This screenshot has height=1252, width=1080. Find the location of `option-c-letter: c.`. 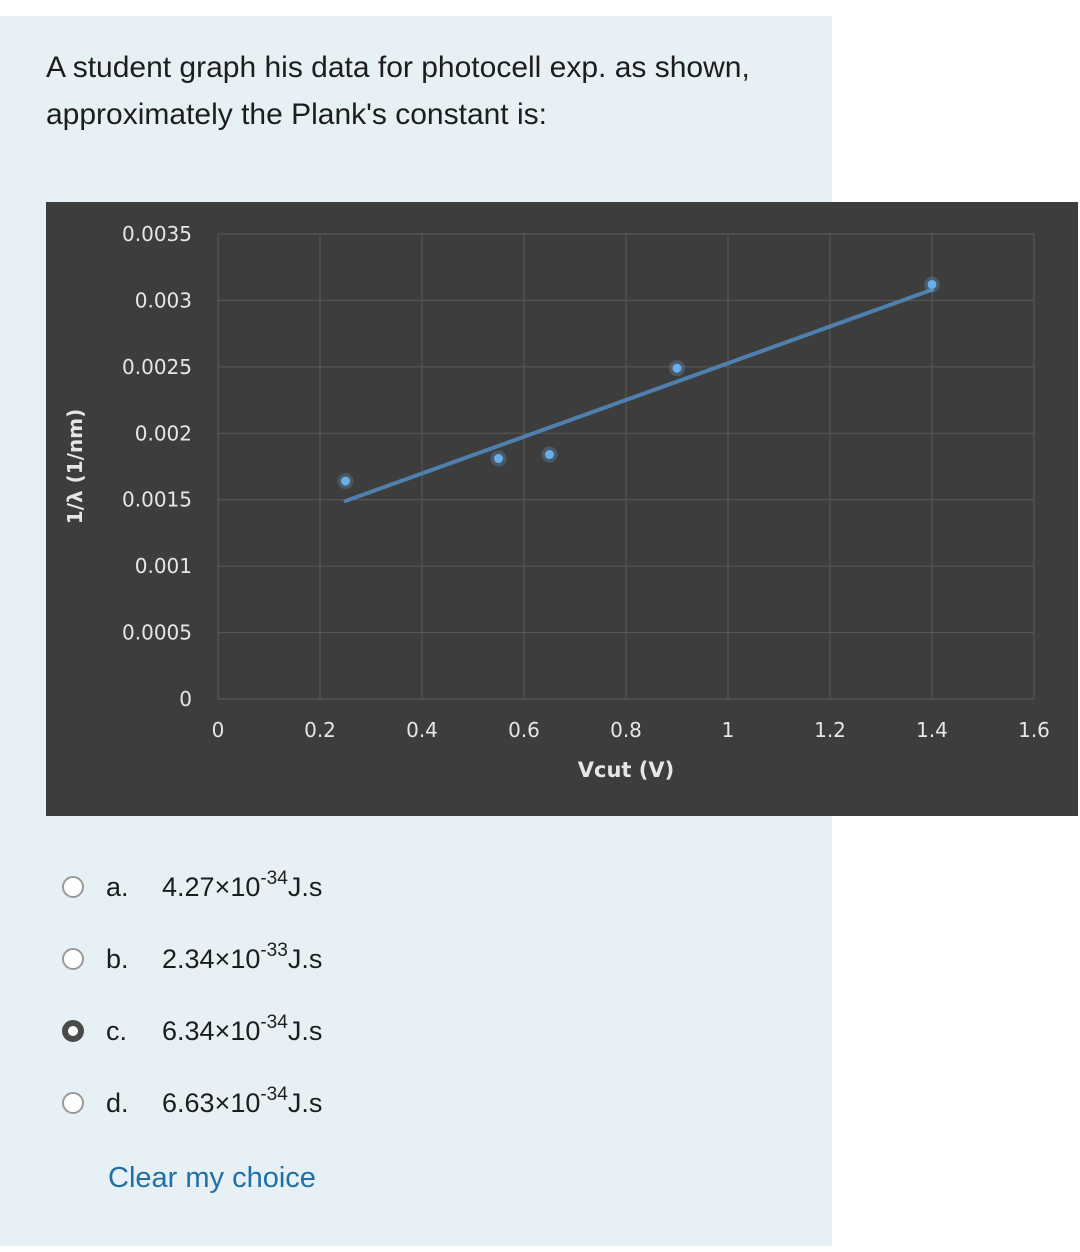

option-c-letter: c. is located at coordinates (117, 1030).